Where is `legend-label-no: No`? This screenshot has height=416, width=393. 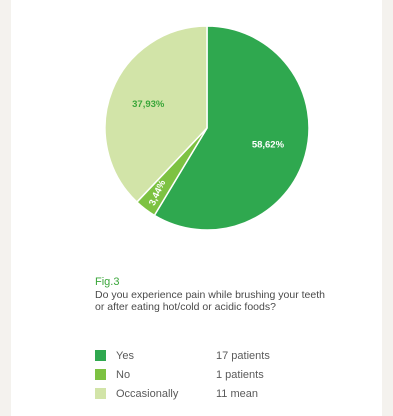 legend-label-no: No is located at coordinates (123, 374).